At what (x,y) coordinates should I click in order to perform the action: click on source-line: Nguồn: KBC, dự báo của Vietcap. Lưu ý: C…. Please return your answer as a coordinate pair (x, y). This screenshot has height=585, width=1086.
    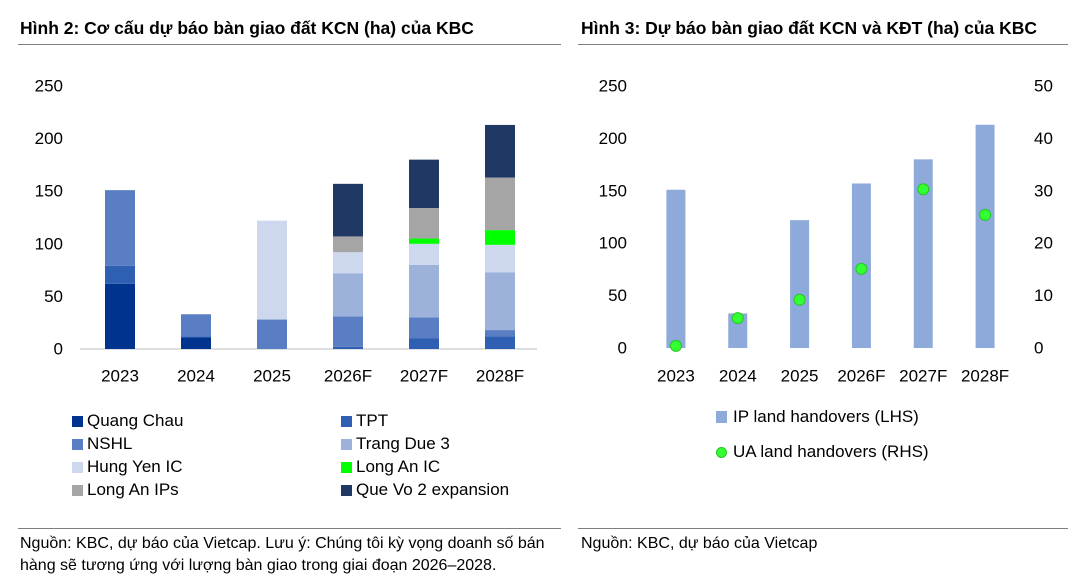
    Looking at the image, I should click on (282, 543).